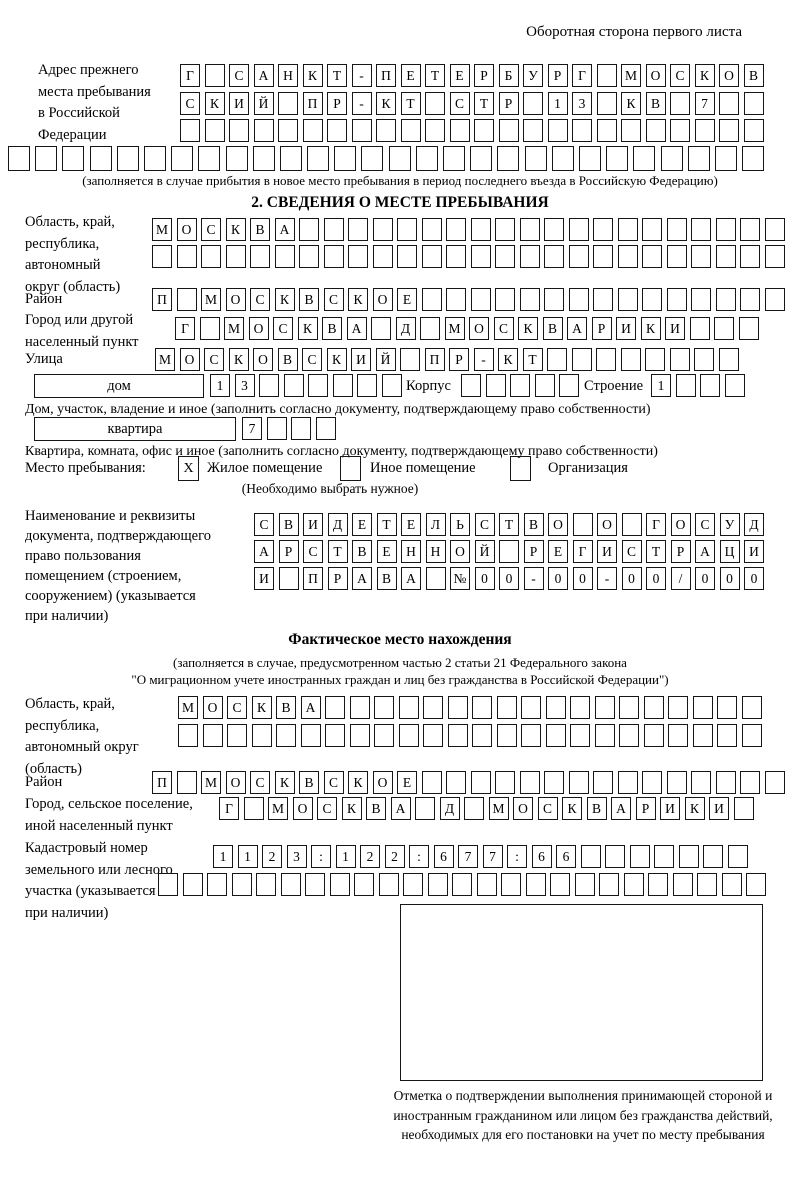 The height and width of the screenshot is (1180, 800). Describe the element at coordinates (385, 359) in the screenshot. I see `char-cell: Й` at that location.